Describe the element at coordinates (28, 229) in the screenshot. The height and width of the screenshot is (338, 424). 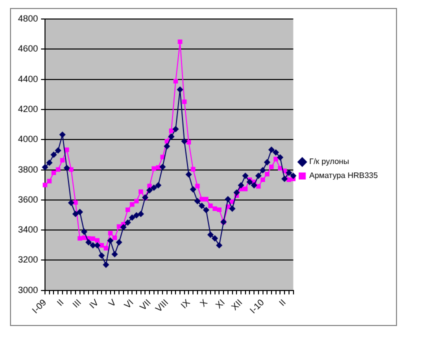
I see `y-tick-label: 3400` at that location.